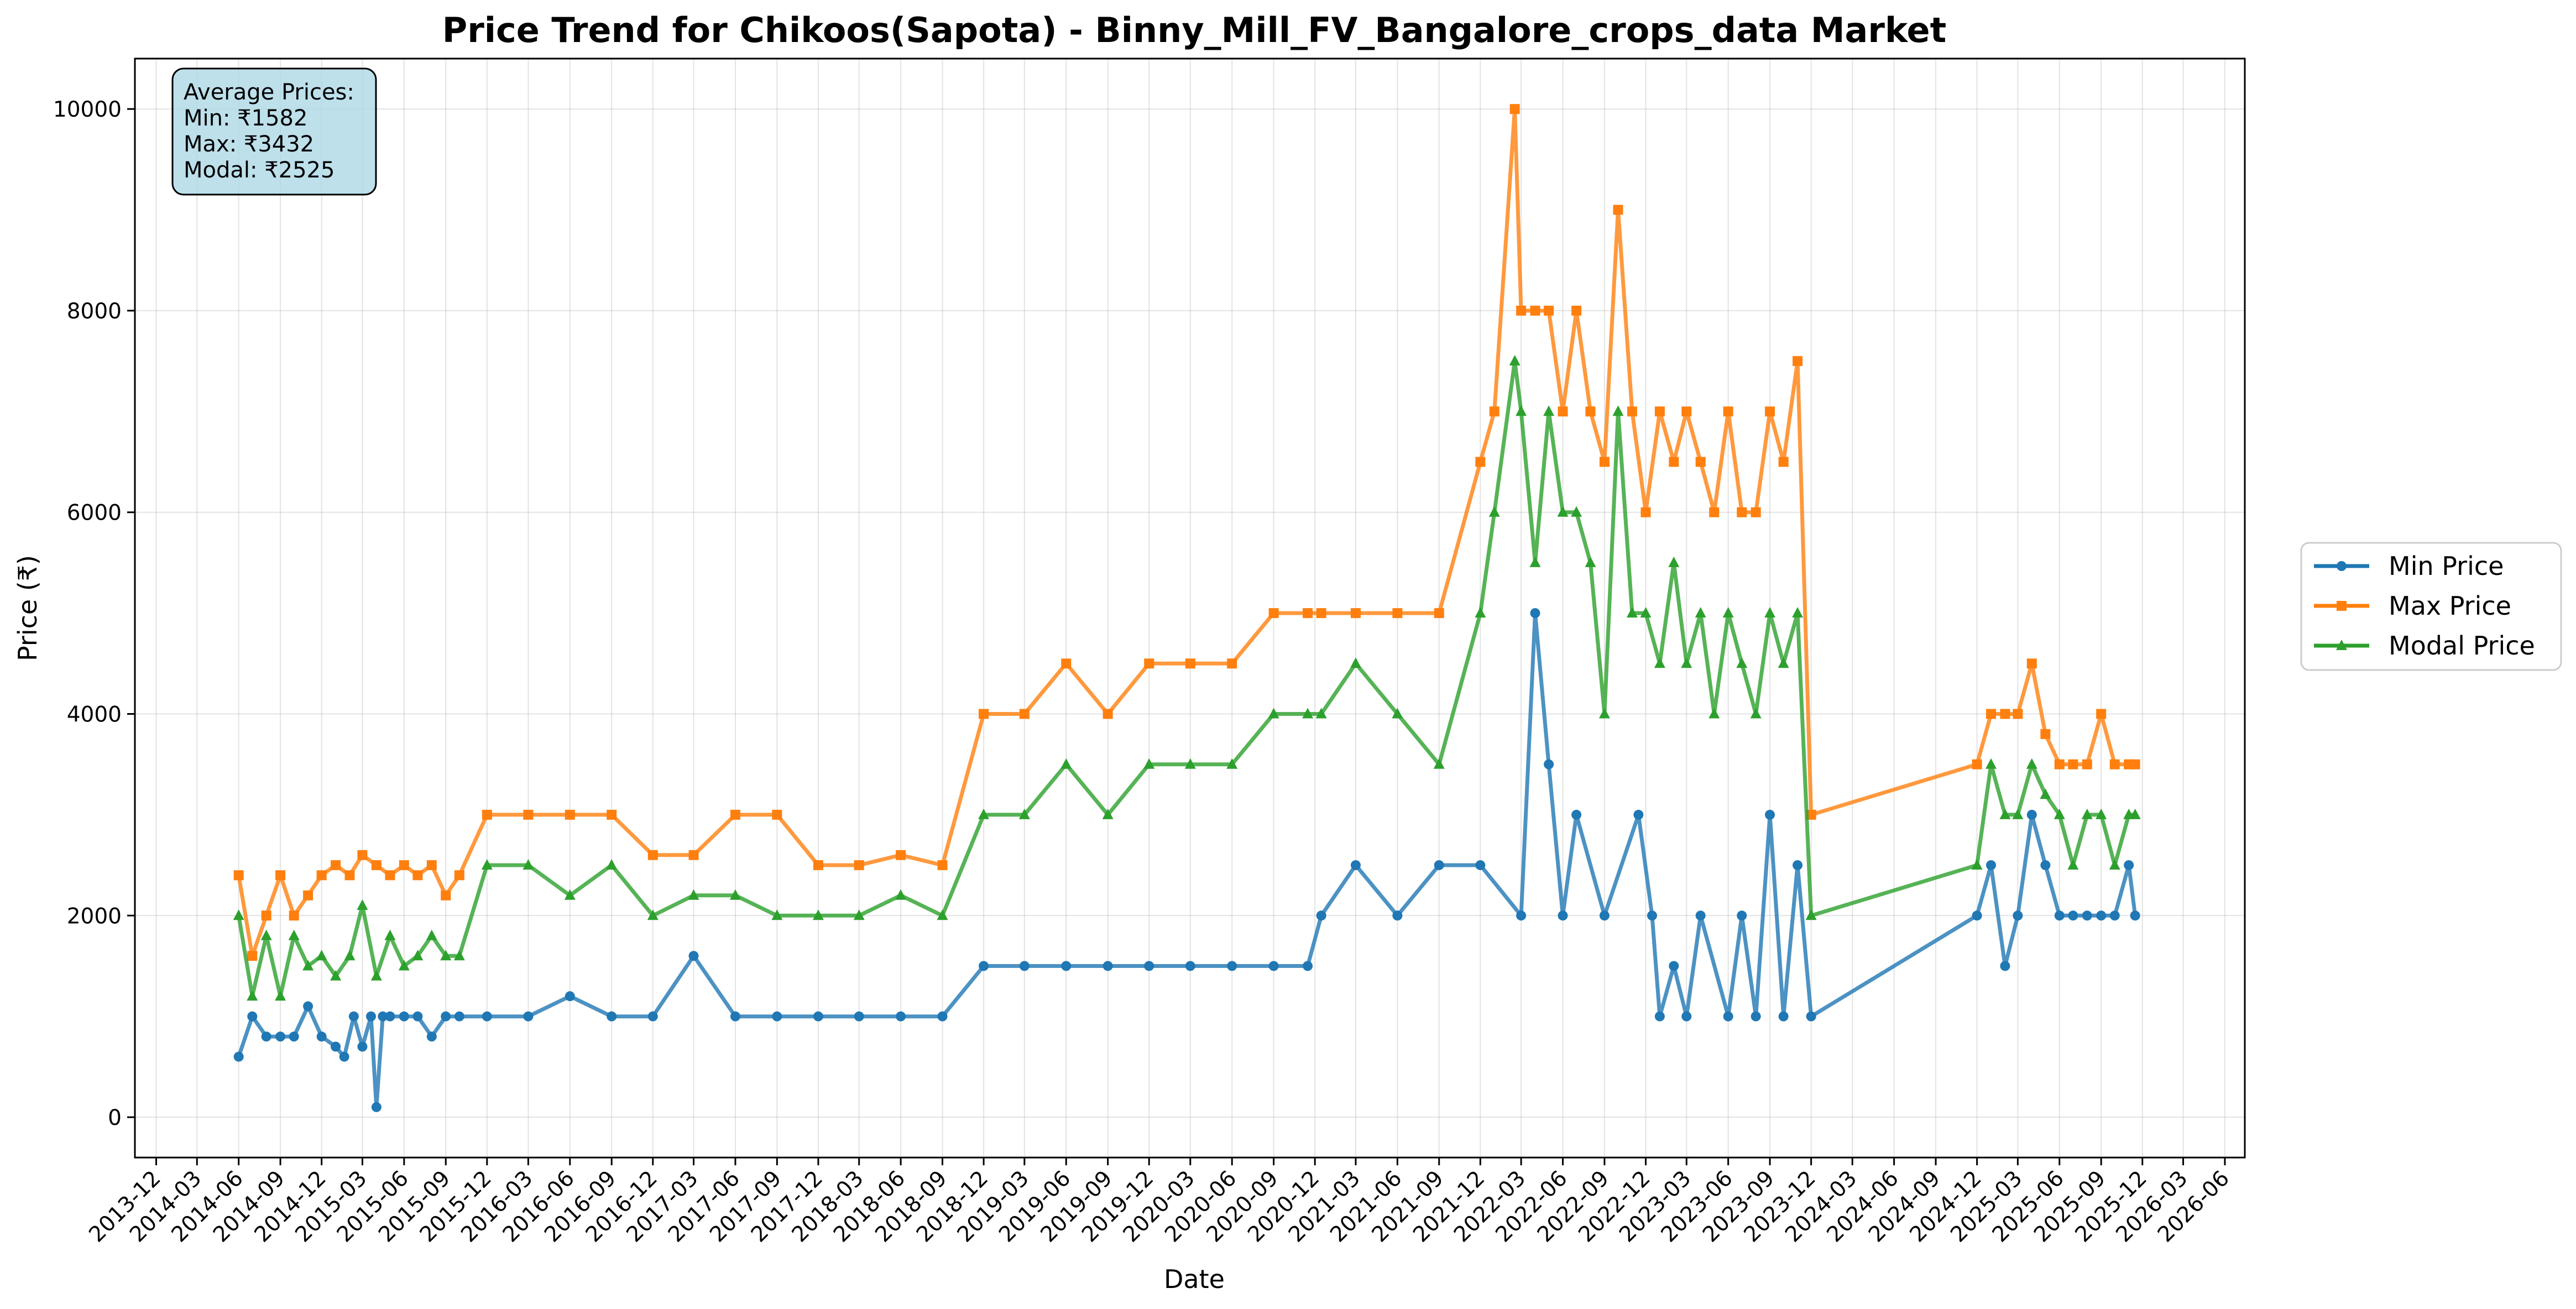  What do you see at coordinates (87, 110) in the screenshot?
I see `y-tick-label: 10000` at bounding box center [87, 110].